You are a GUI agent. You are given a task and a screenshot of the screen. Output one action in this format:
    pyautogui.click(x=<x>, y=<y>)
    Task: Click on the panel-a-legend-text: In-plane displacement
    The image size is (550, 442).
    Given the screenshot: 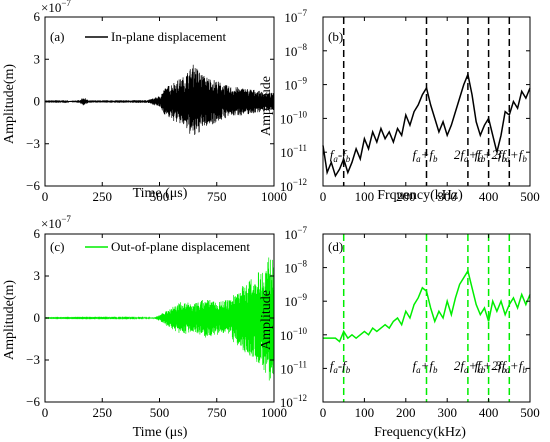 What is the action you would take?
    pyautogui.click(x=169, y=36)
    